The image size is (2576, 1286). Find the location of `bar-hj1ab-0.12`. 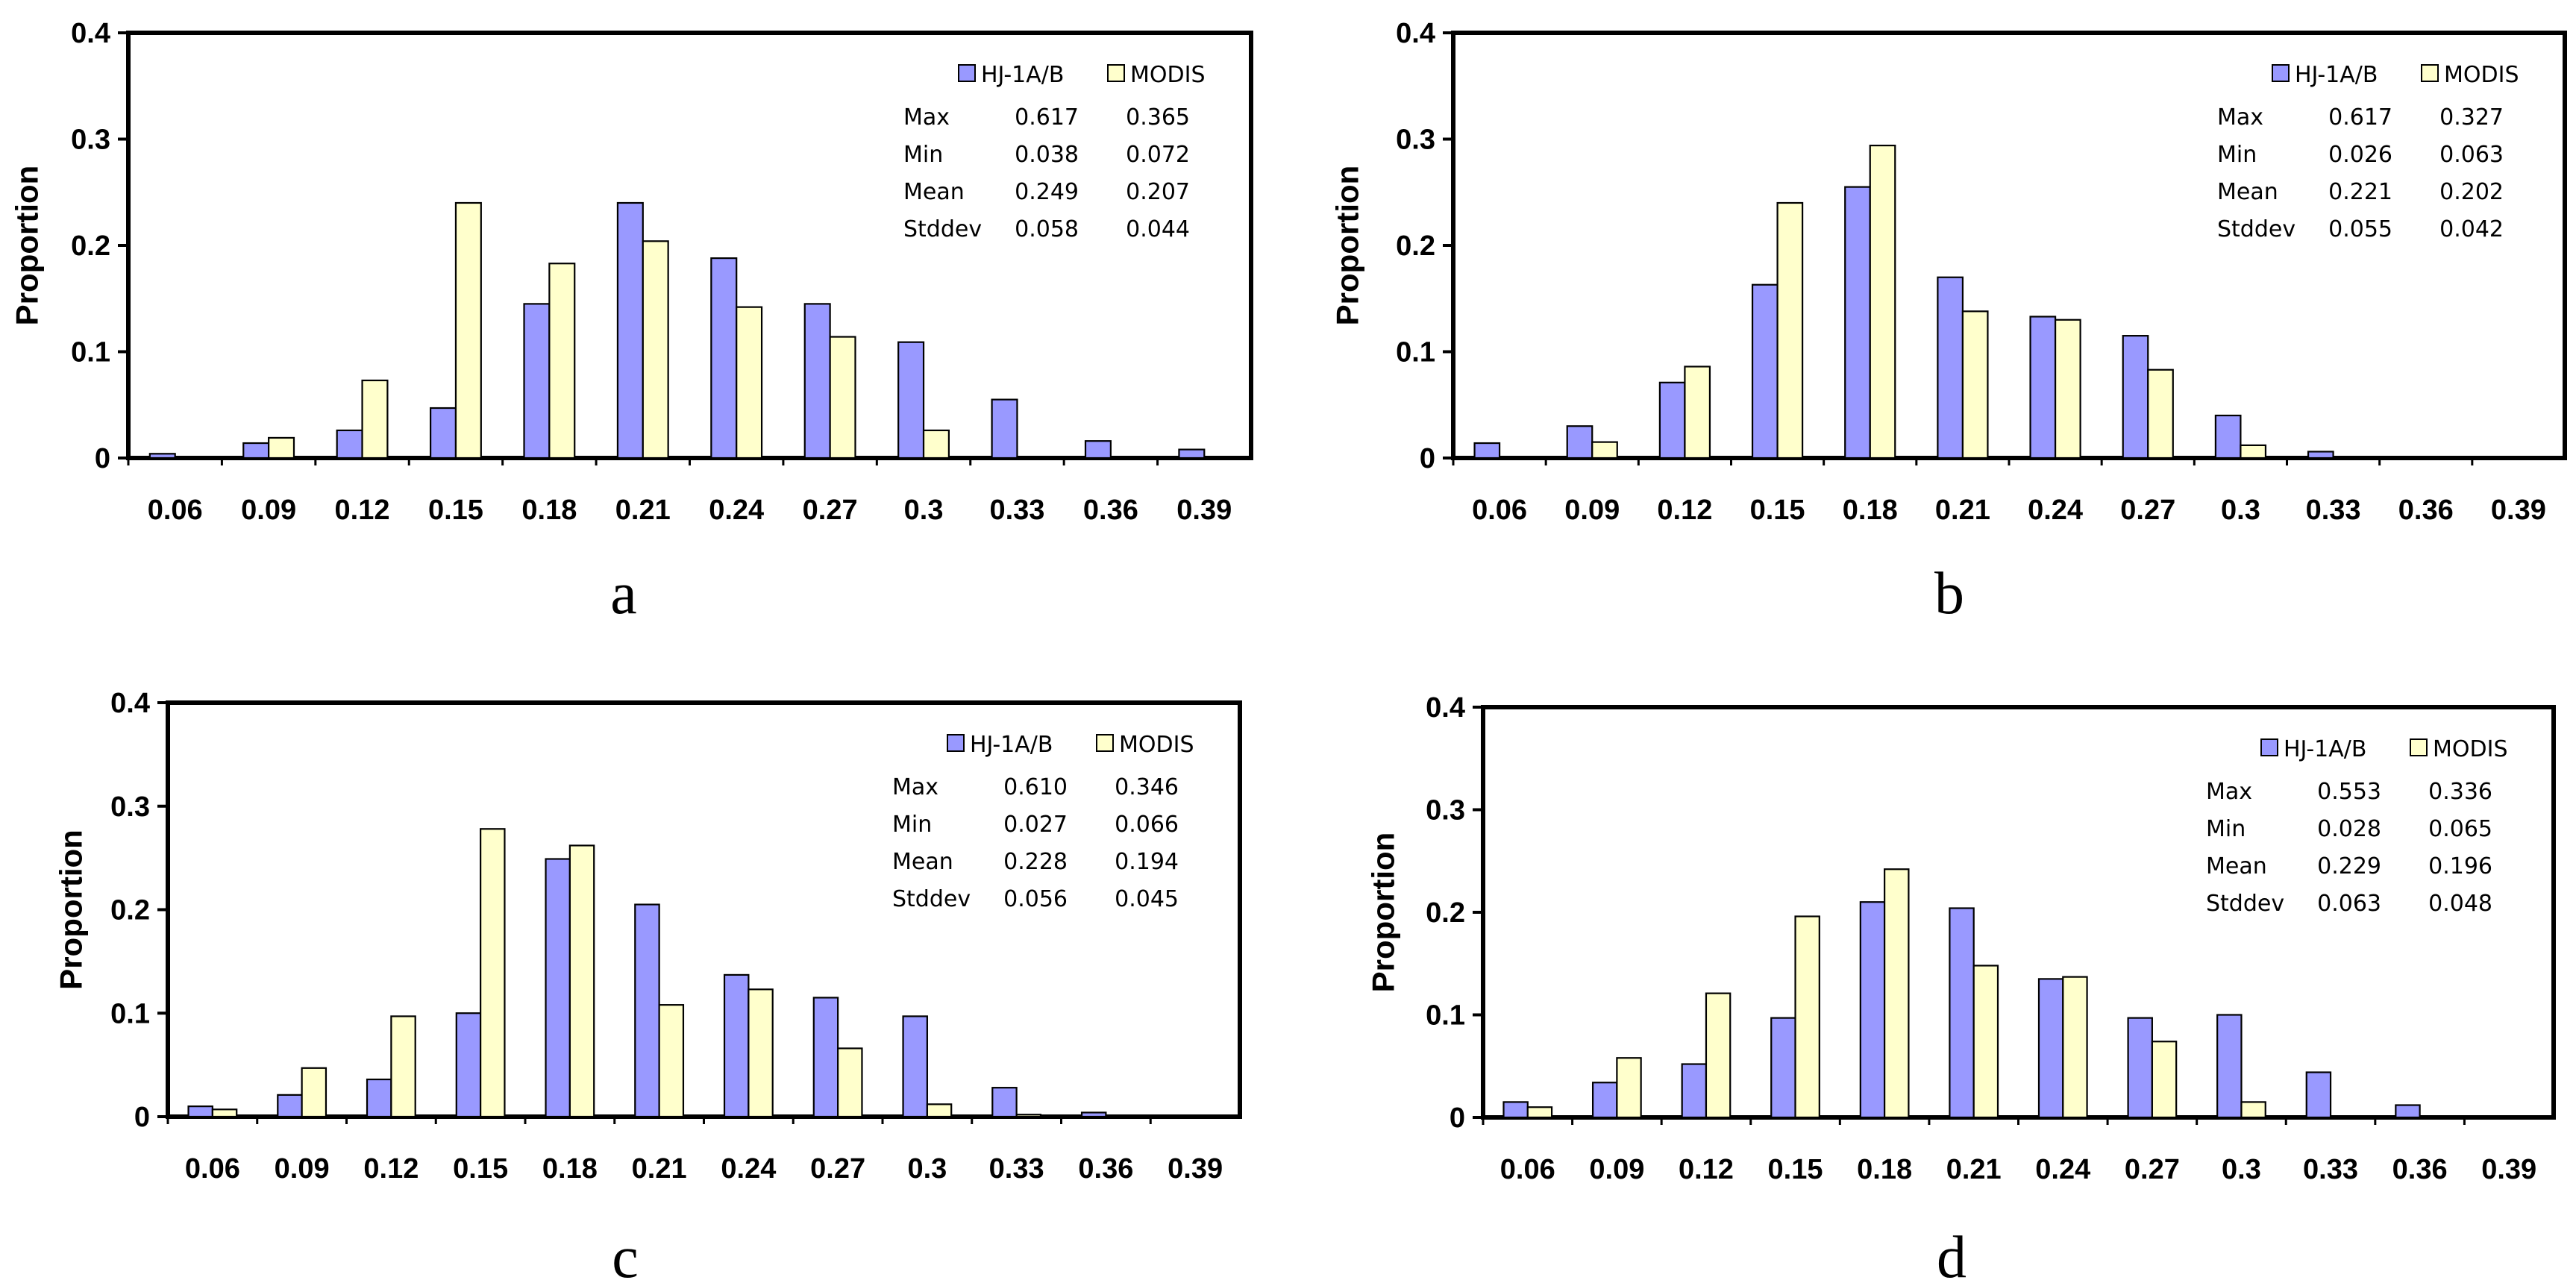

bar-hj1ab-0.12 is located at coordinates (1672, 420).